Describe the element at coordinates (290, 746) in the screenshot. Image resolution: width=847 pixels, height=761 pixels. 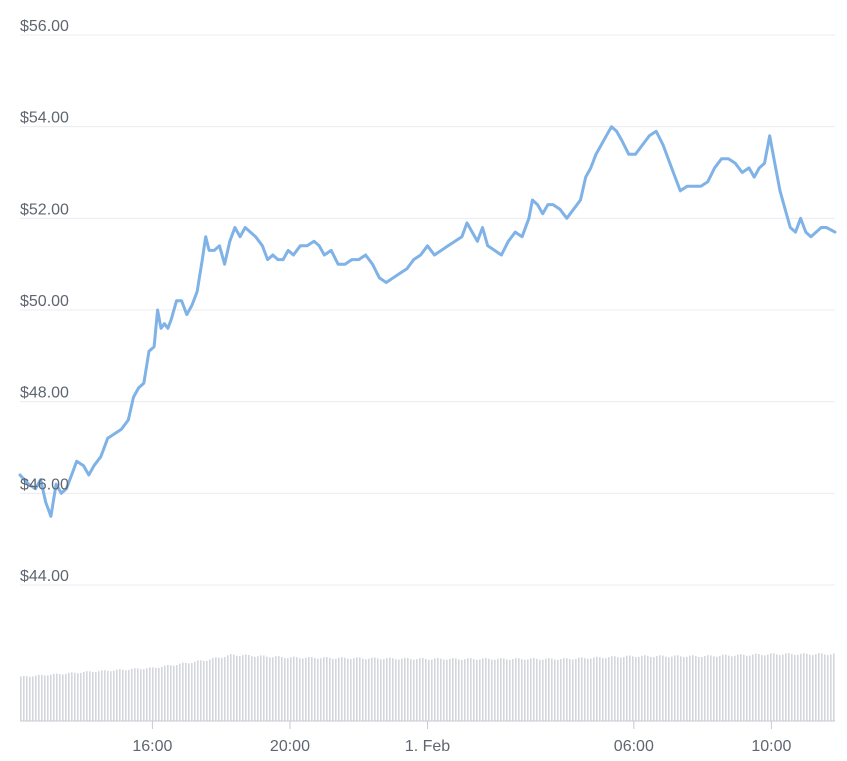
I see `x-tick-label: 20:00` at that location.